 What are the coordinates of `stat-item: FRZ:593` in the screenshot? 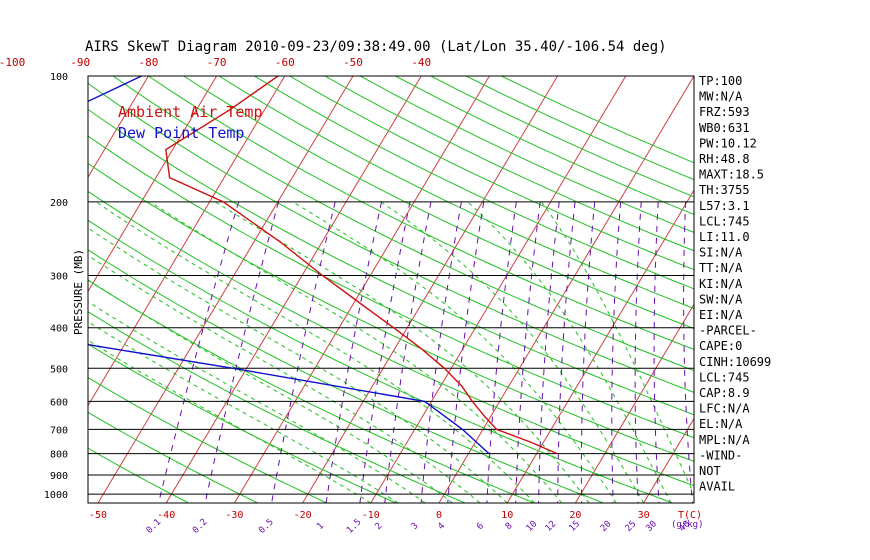 It's located at (724, 112).